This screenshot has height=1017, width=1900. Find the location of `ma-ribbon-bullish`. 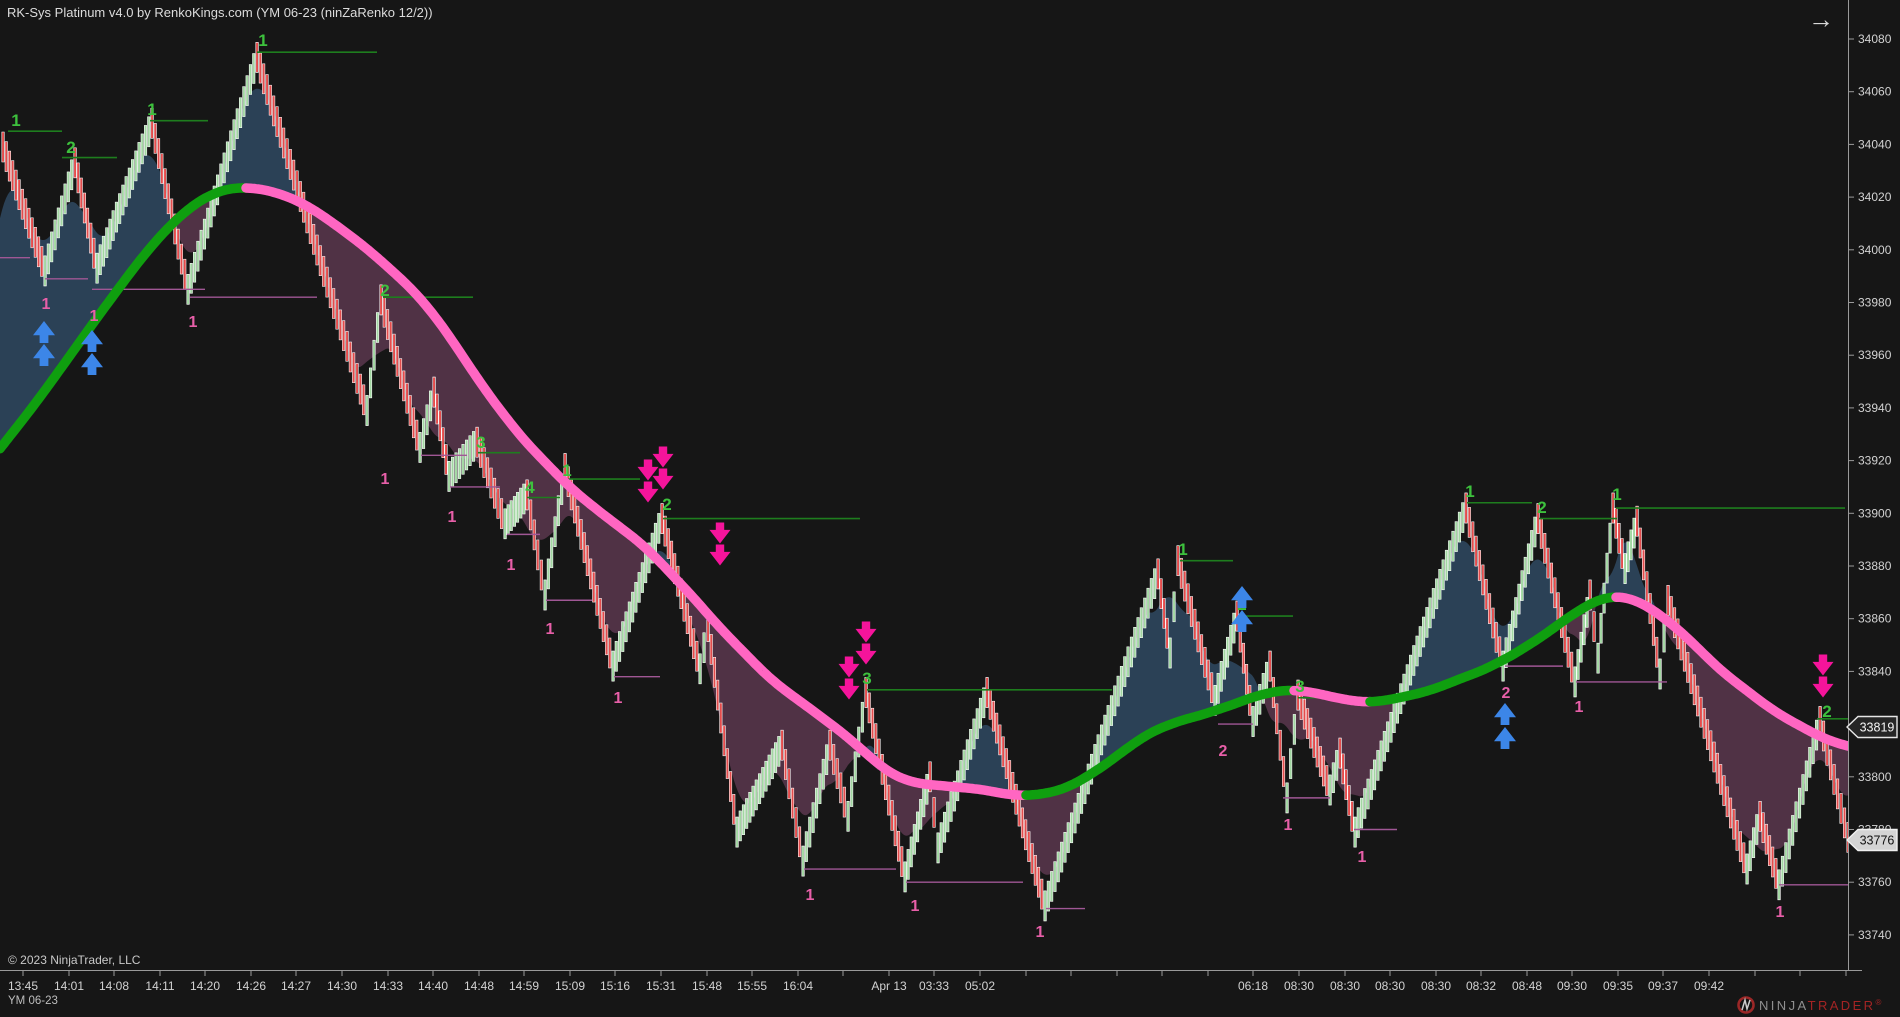

ma-ribbon-bullish is located at coordinates (125, 318).